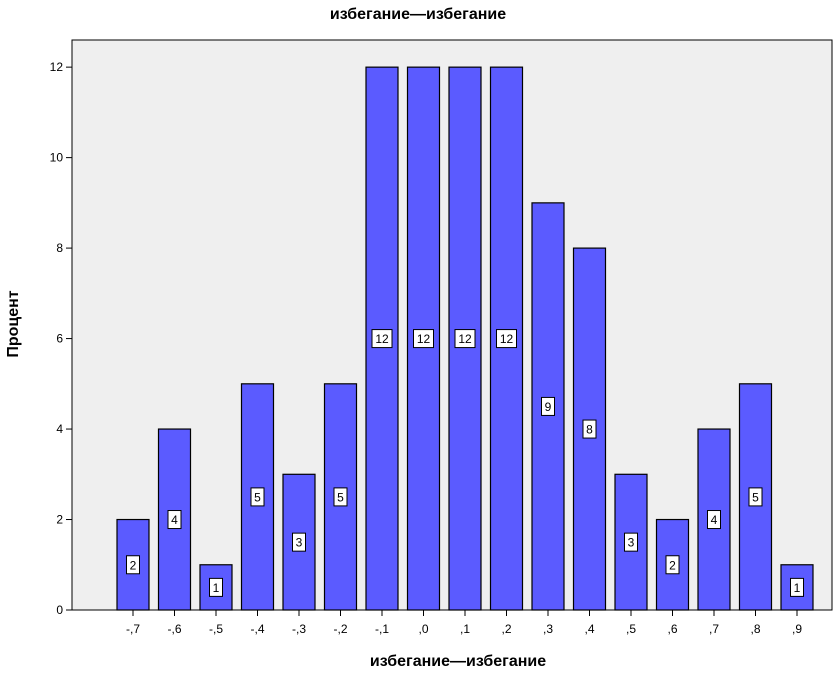 This screenshot has height=673, width=836. Describe the element at coordinates (299, 629) in the screenshot. I see `x-tick-label: -,3` at that location.